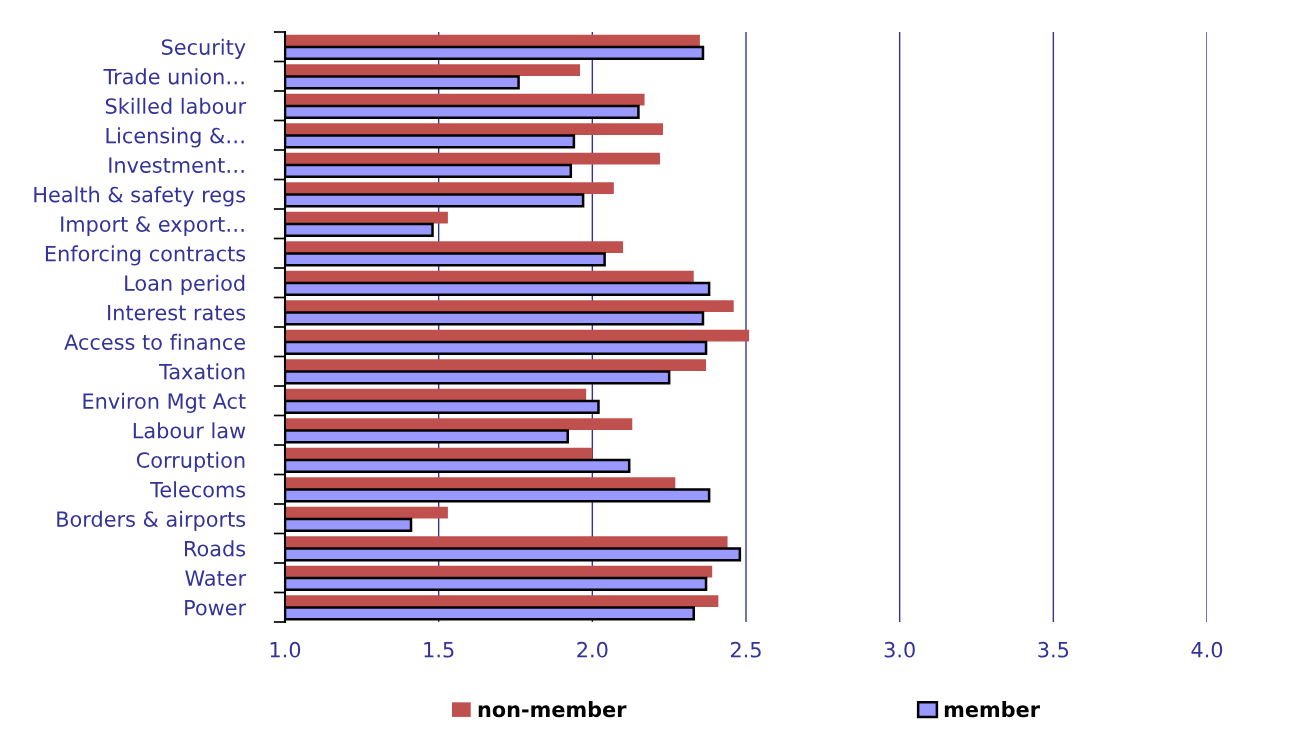 The width and height of the screenshot is (1297, 738). What do you see at coordinates (216, 578) in the screenshot?
I see `y-tick-label: Water` at bounding box center [216, 578].